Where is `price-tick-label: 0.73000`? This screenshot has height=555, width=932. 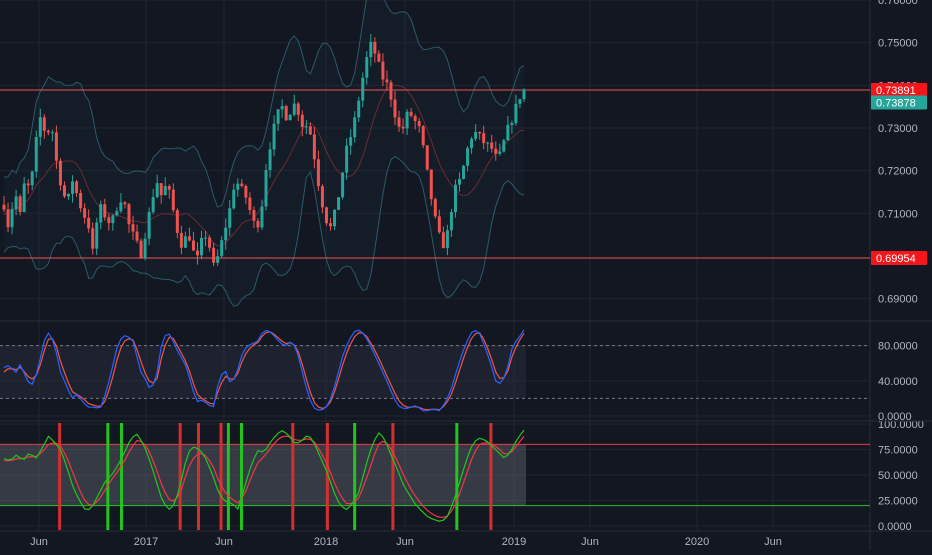 price-tick-label: 0.73000 is located at coordinates (898, 129).